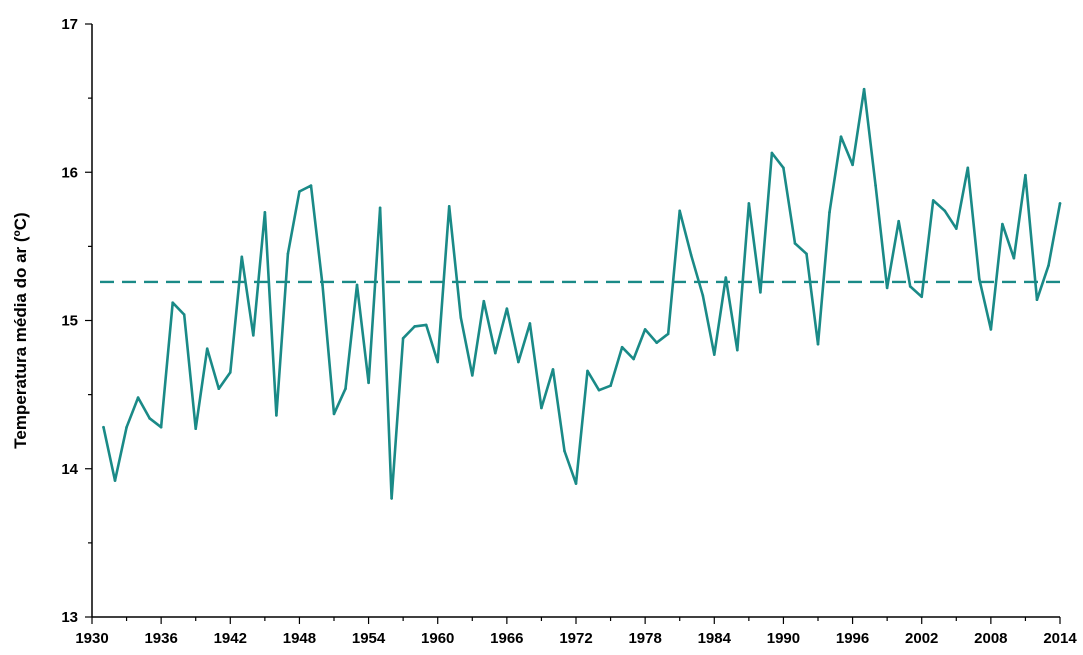  I want to click on x-tick-label: 1984, so click(715, 638).